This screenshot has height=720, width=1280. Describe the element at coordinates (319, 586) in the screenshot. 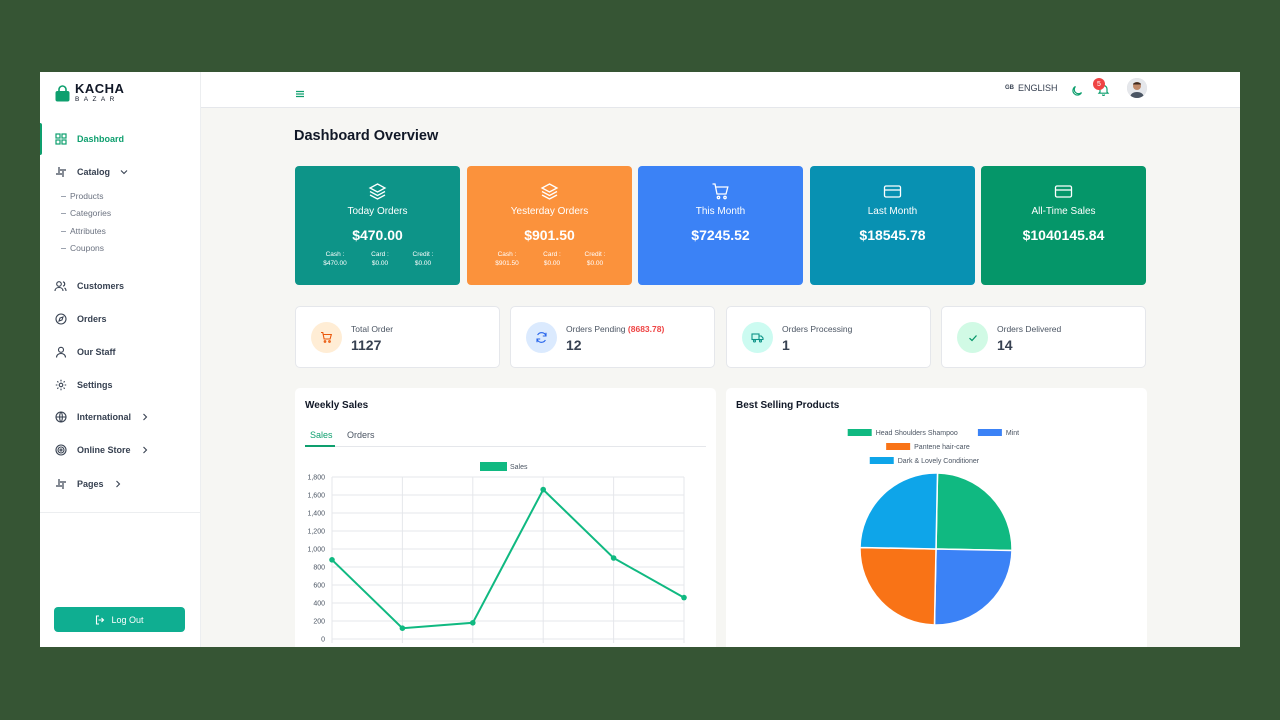

I see `y-tick-label: 600` at that location.